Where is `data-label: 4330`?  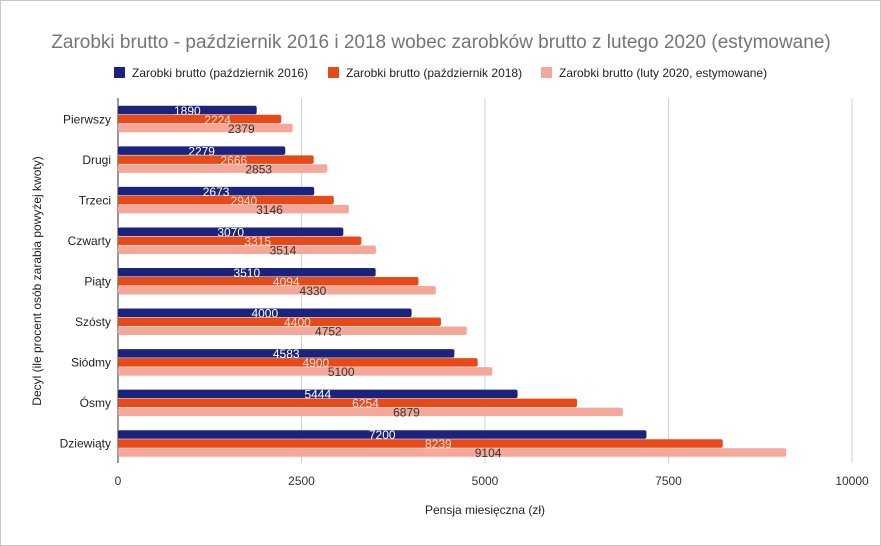
data-label: 4330 is located at coordinates (313, 291).